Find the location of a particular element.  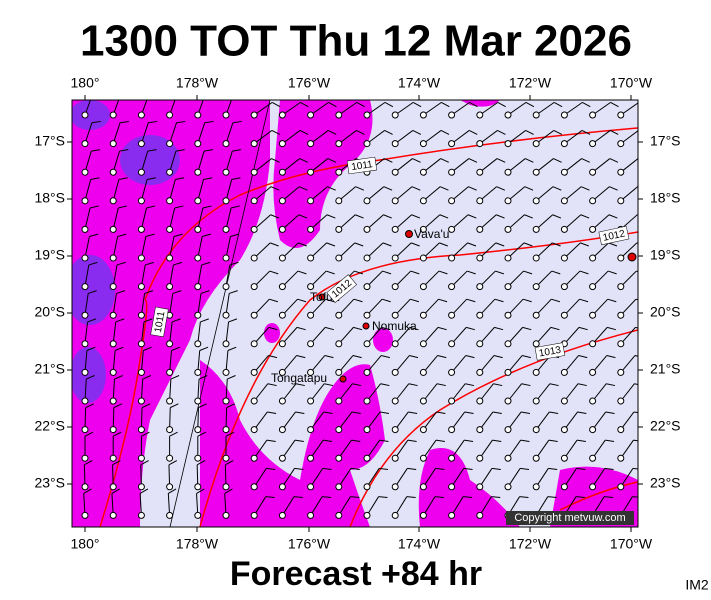

island-marker is located at coordinates (343, 379).